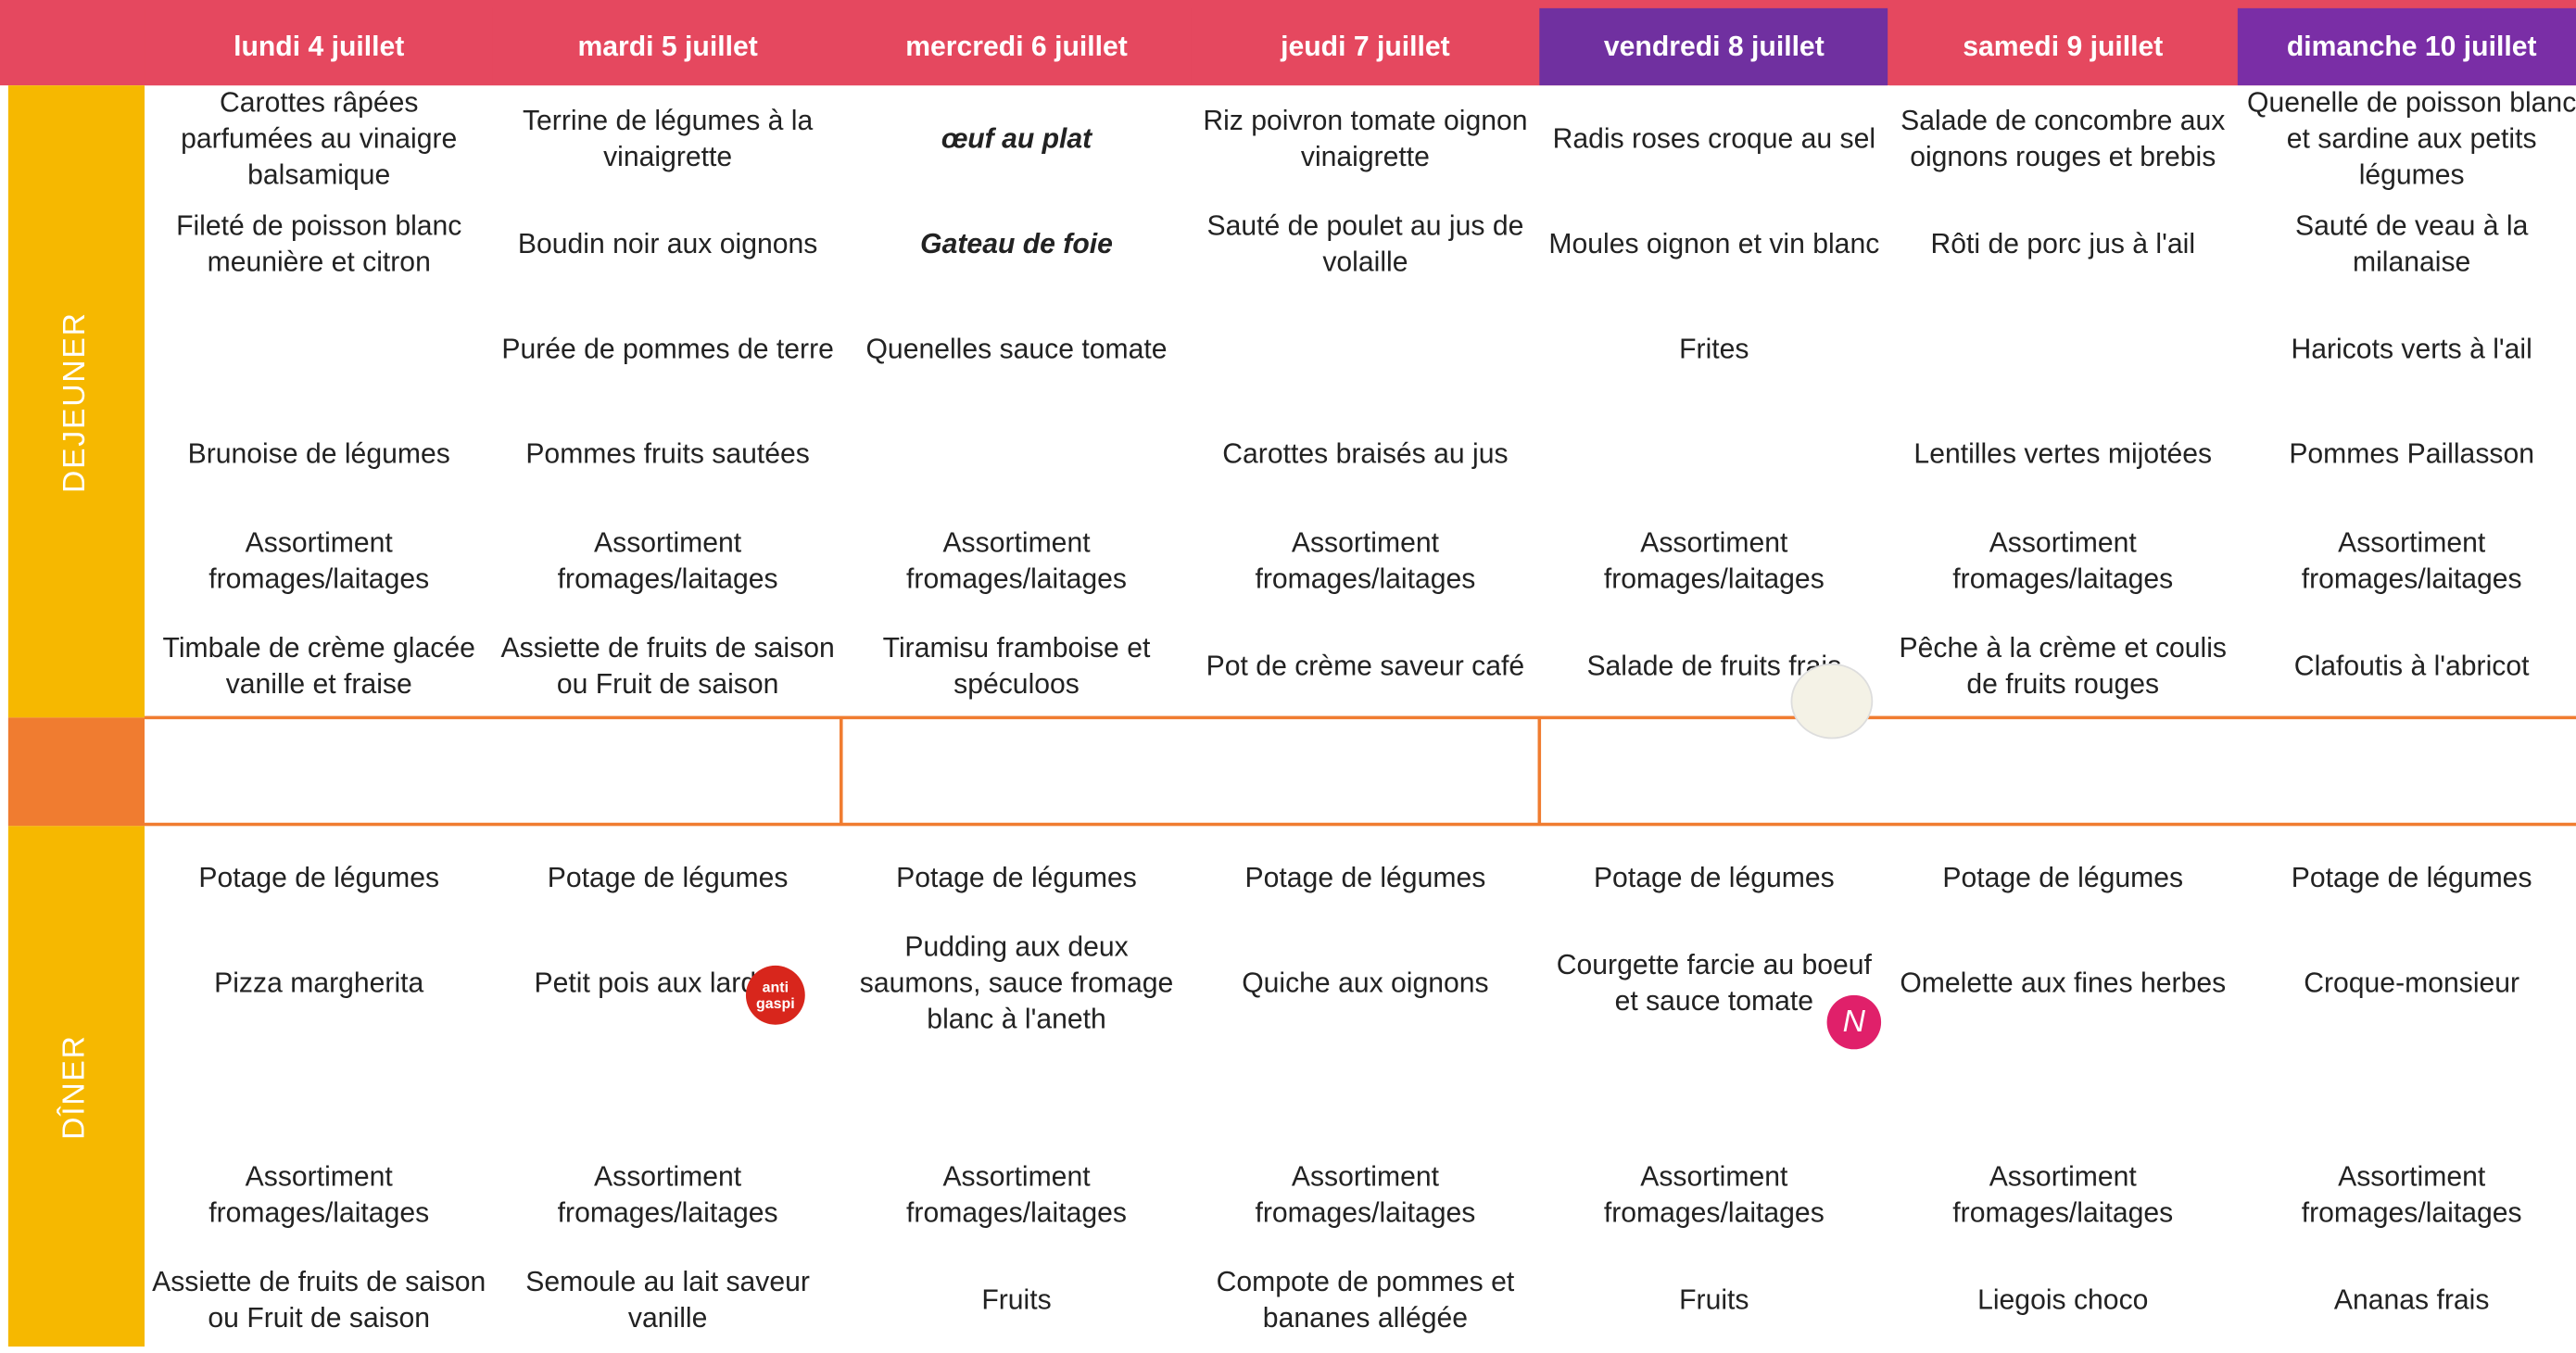 The image size is (2576, 1353). What do you see at coordinates (1017, 349) in the screenshot?
I see `menu-item: Quenelles sauce tomate` at bounding box center [1017, 349].